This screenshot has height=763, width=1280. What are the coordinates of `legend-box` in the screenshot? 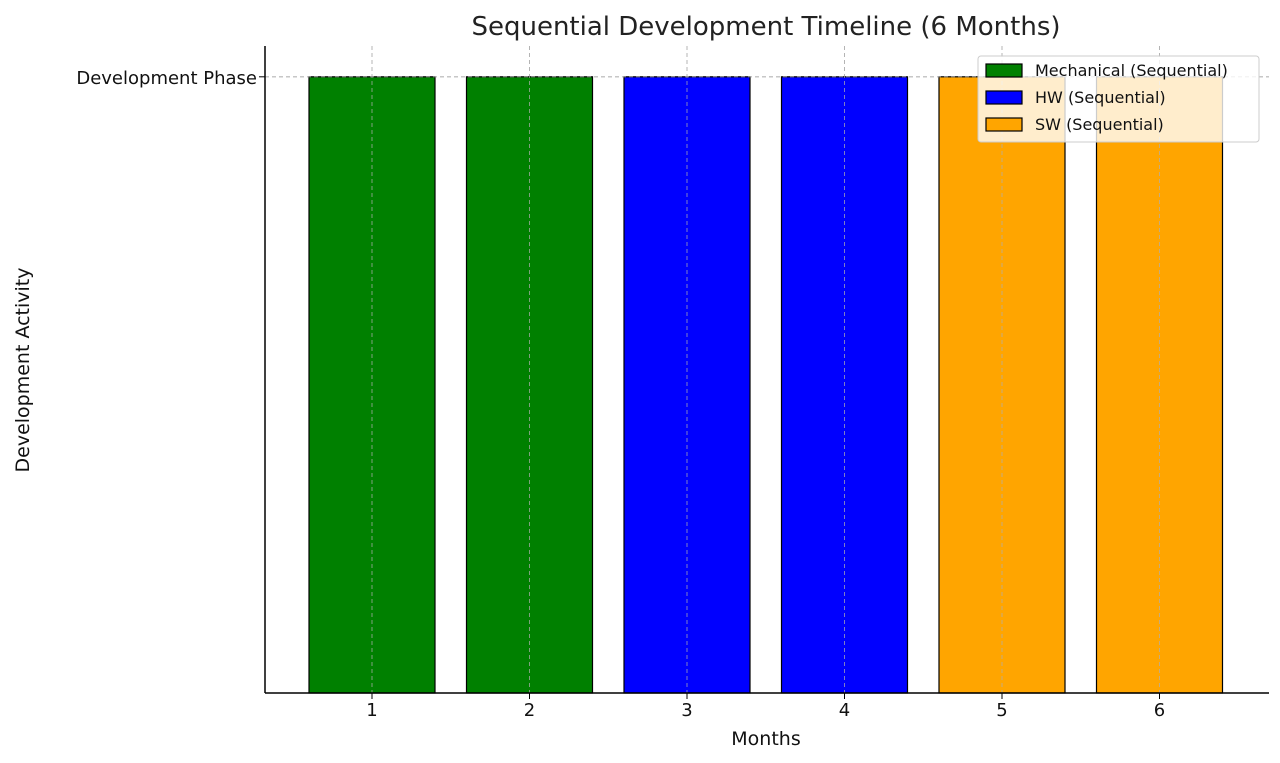 It's located at (1118, 99).